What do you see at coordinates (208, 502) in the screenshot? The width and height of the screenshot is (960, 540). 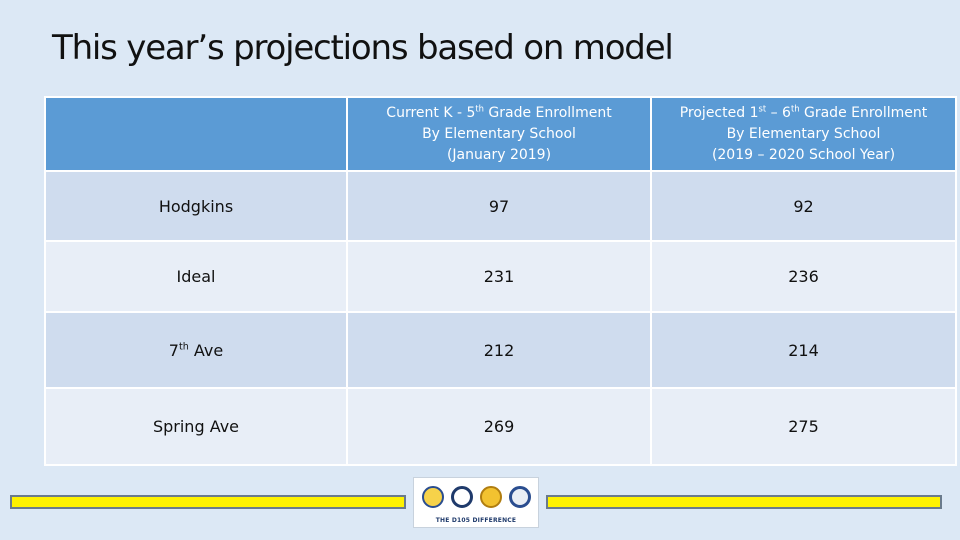 I see `footer-bar-left` at bounding box center [208, 502].